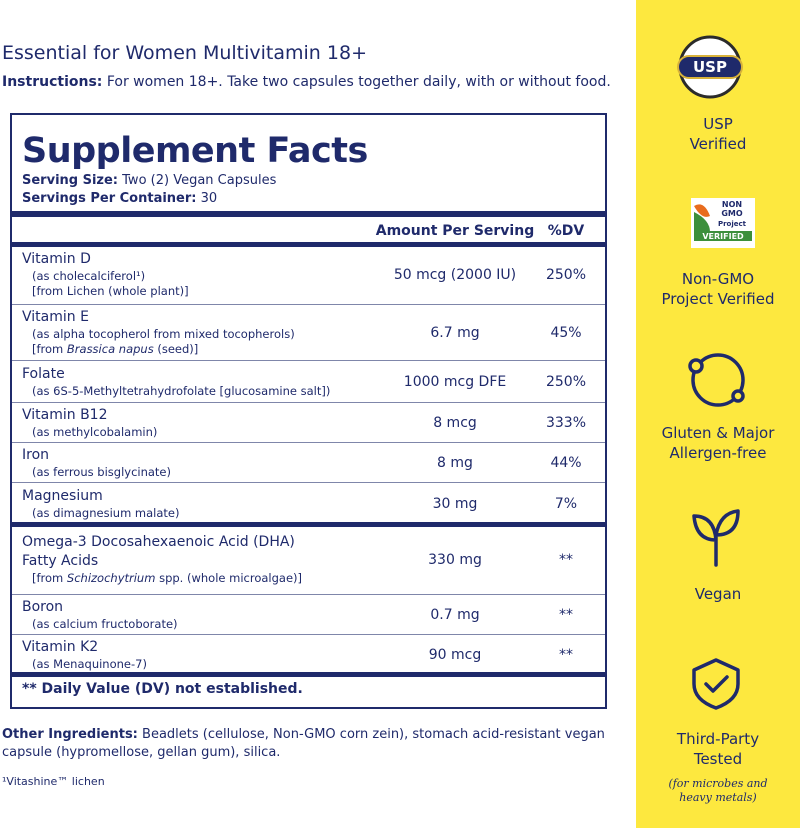  What do you see at coordinates (716, 684) in the screenshot?
I see `tested-icon` at bounding box center [716, 684].